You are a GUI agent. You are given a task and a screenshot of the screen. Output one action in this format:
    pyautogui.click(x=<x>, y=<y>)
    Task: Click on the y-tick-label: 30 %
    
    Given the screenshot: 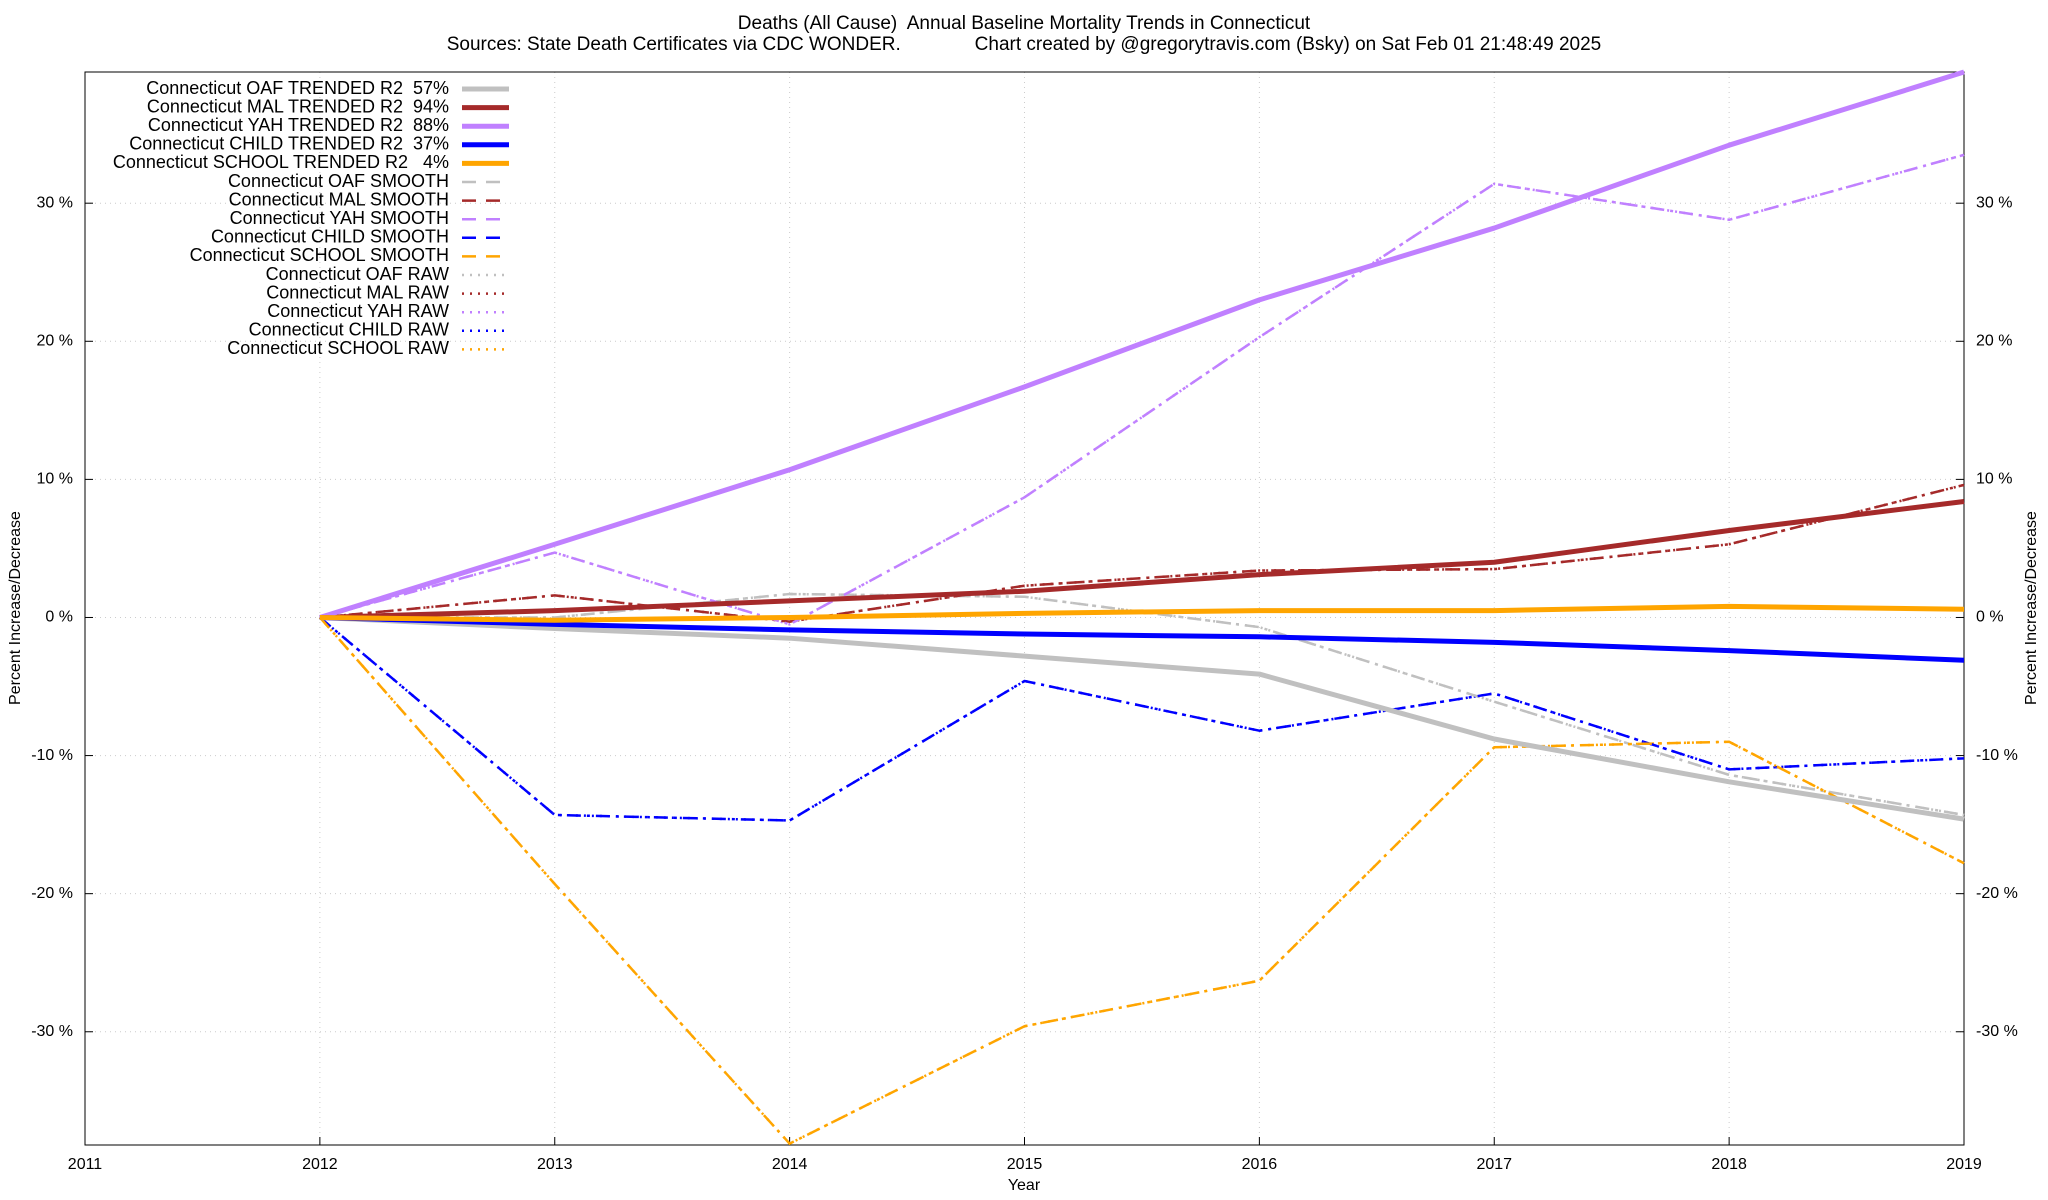 What is the action you would take?
    pyautogui.click(x=55, y=202)
    